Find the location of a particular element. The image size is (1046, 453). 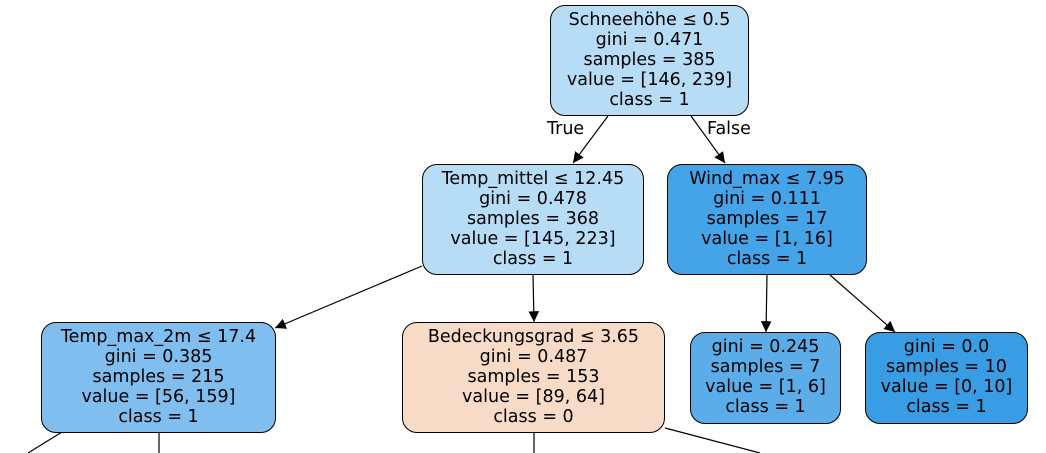

split-condition: Schneehöhe ≤ 0.5 is located at coordinates (649, 20).